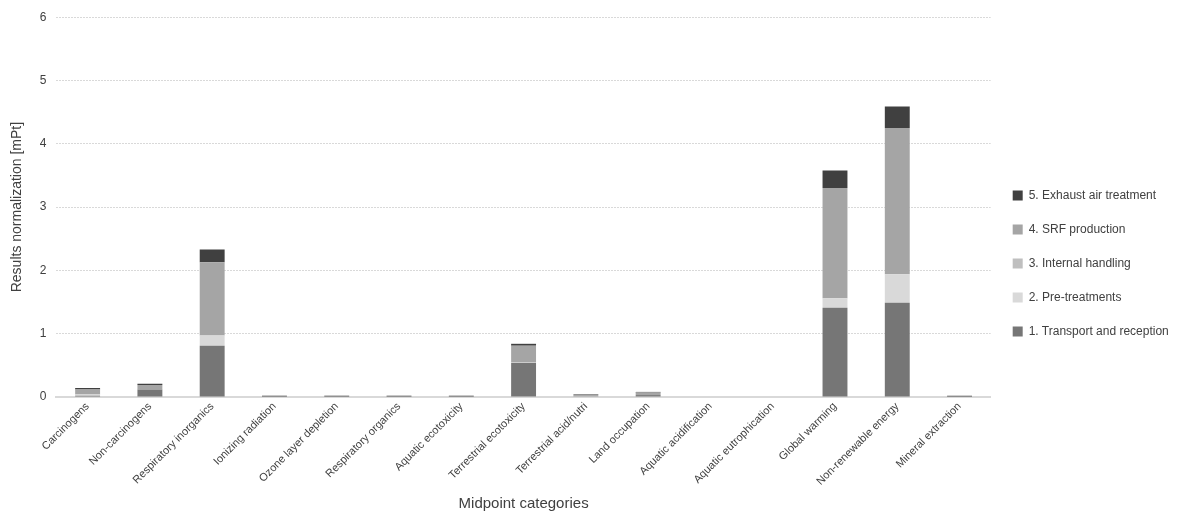 Image resolution: width=1189 pixels, height=522 pixels. Describe the element at coordinates (43, 206) in the screenshot. I see `y-tick-label: 3` at that location.